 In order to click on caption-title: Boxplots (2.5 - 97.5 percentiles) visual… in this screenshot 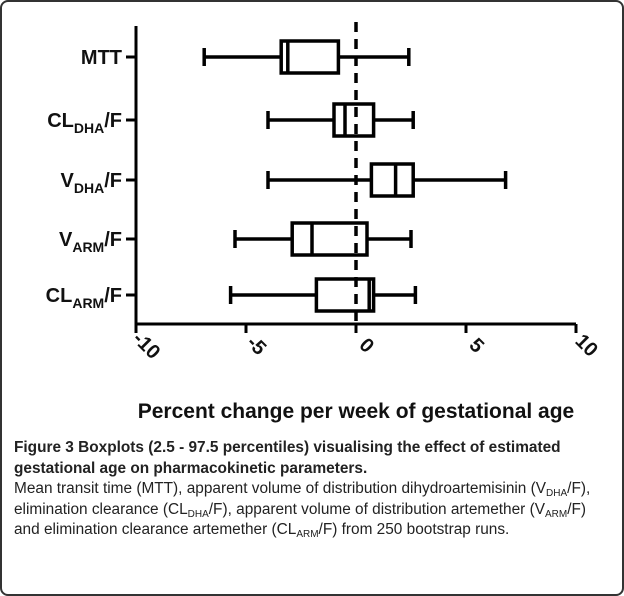, I will do `click(287, 458)`.